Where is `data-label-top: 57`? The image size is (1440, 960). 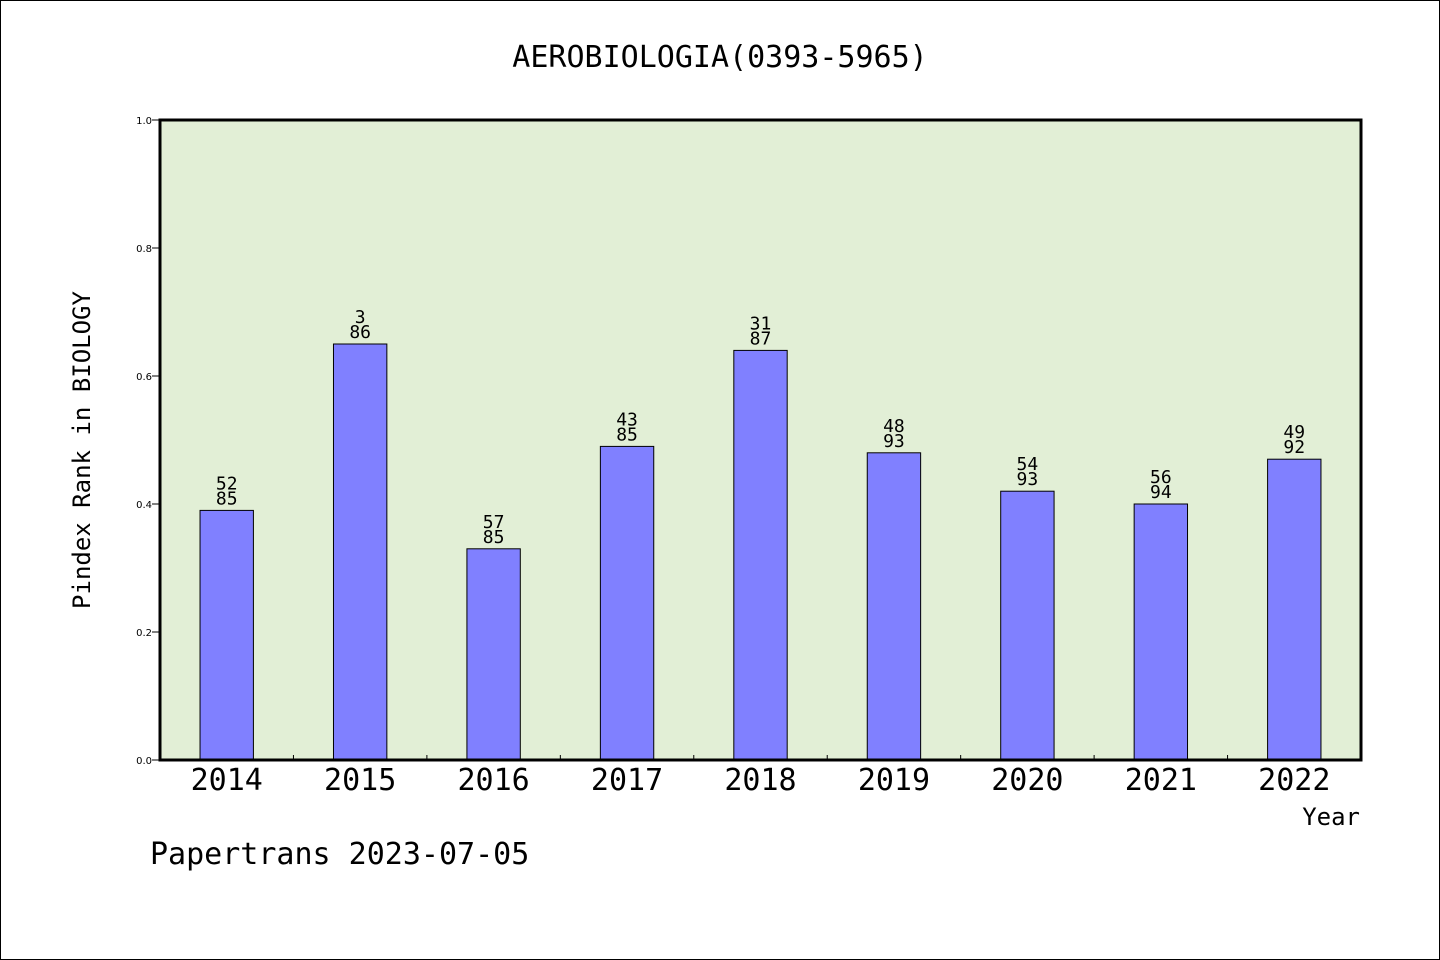 data-label-top: 57 is located at coordinates (494, 522).